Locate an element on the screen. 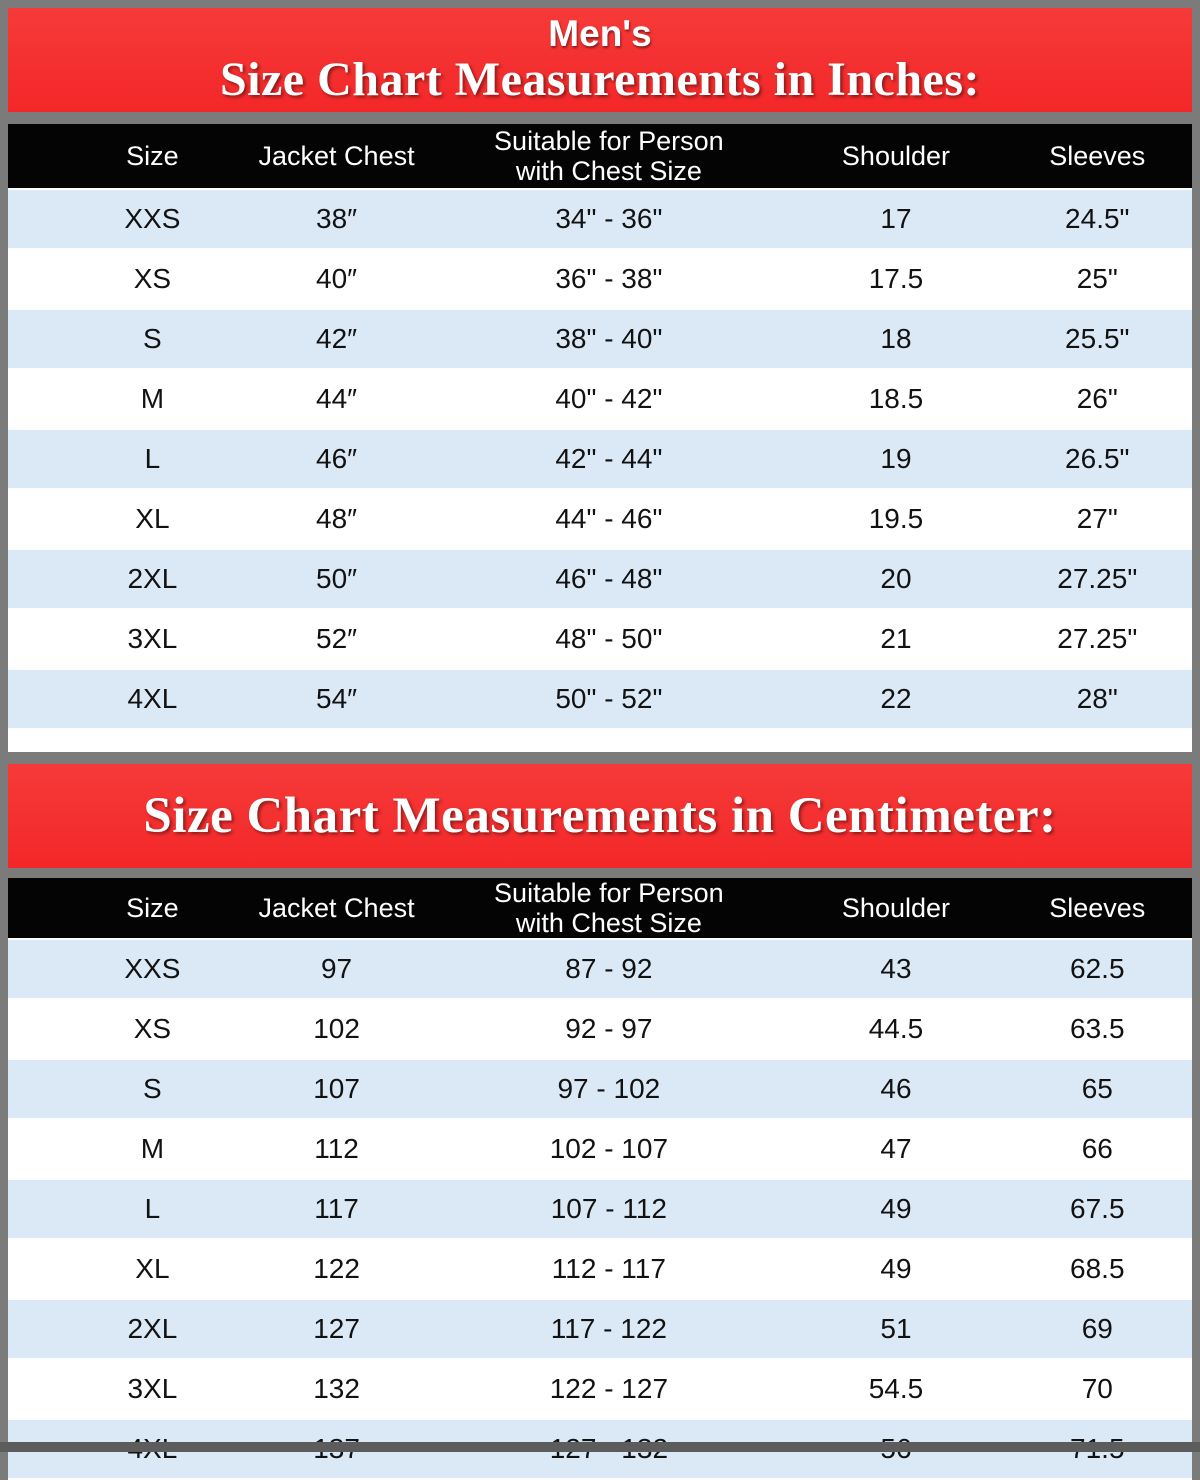 This screenshot has height=1480, width=1200. table-cell: 67.5 is located at coordinates (1097, 1209).